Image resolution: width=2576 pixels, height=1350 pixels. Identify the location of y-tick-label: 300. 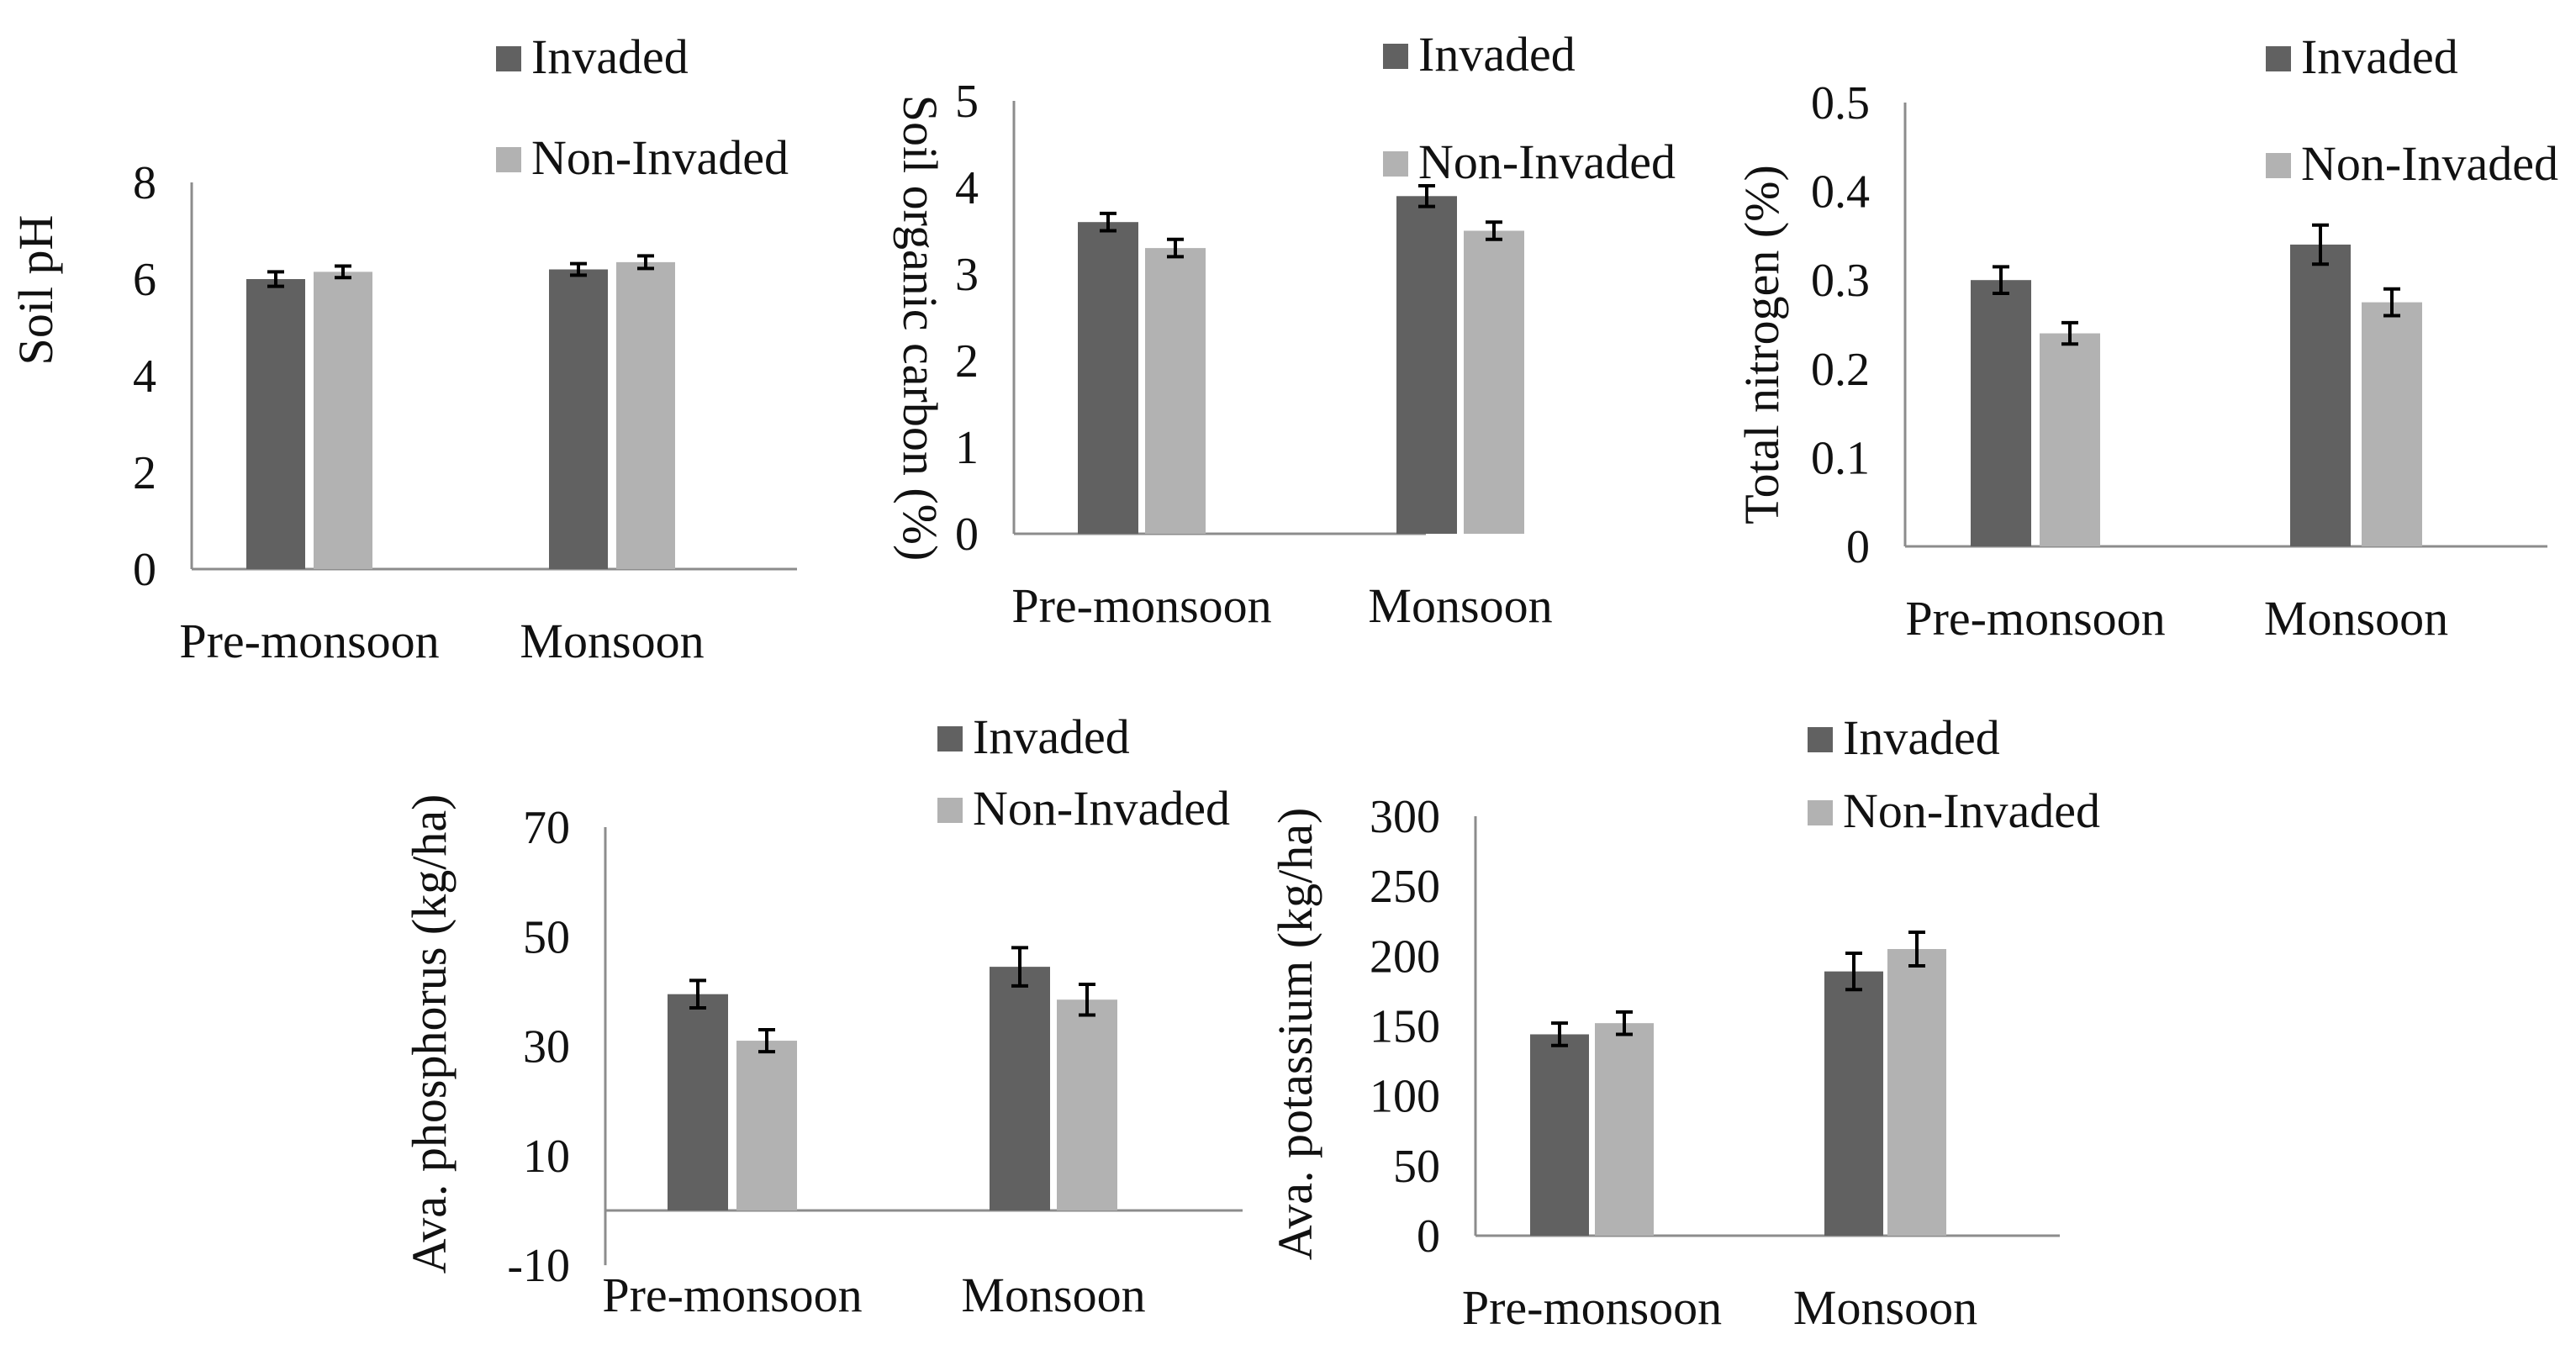
(1405, 817).